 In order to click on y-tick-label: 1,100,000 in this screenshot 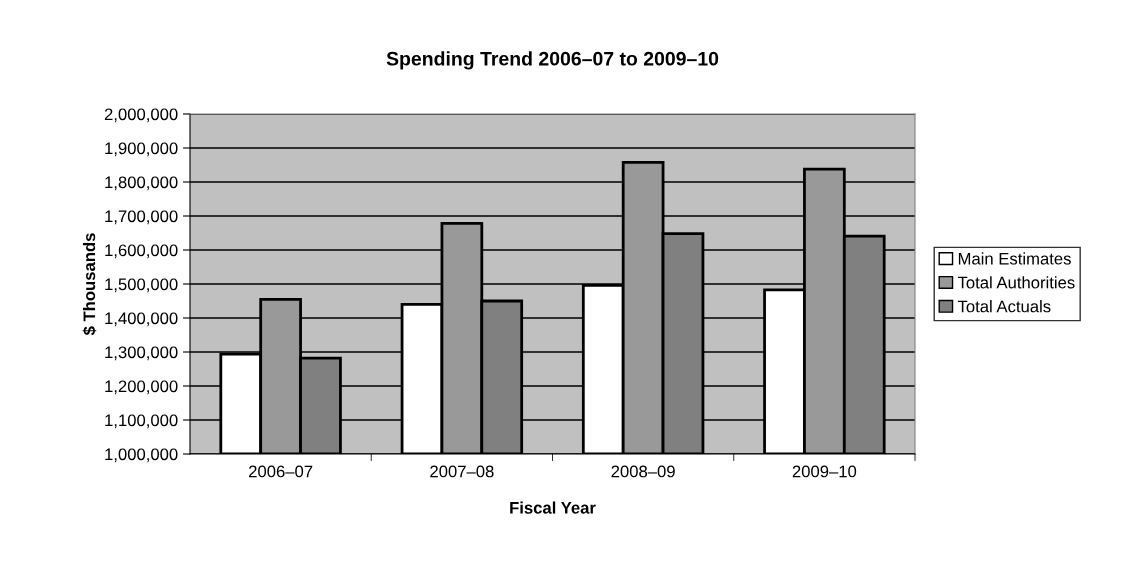, I will do `click(141, 421)`.